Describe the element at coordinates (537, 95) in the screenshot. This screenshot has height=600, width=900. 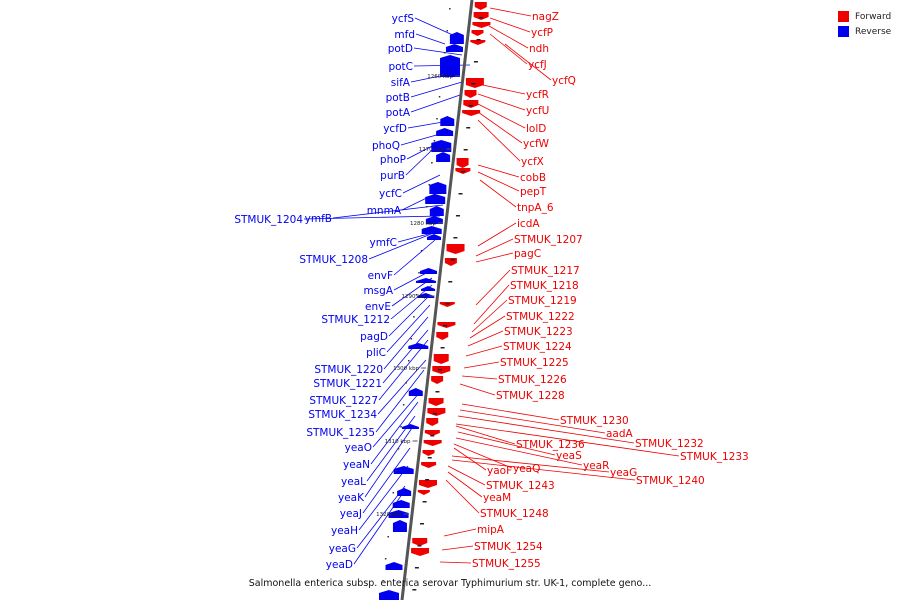
I see `forward-gene-label: ycfR` at that location.